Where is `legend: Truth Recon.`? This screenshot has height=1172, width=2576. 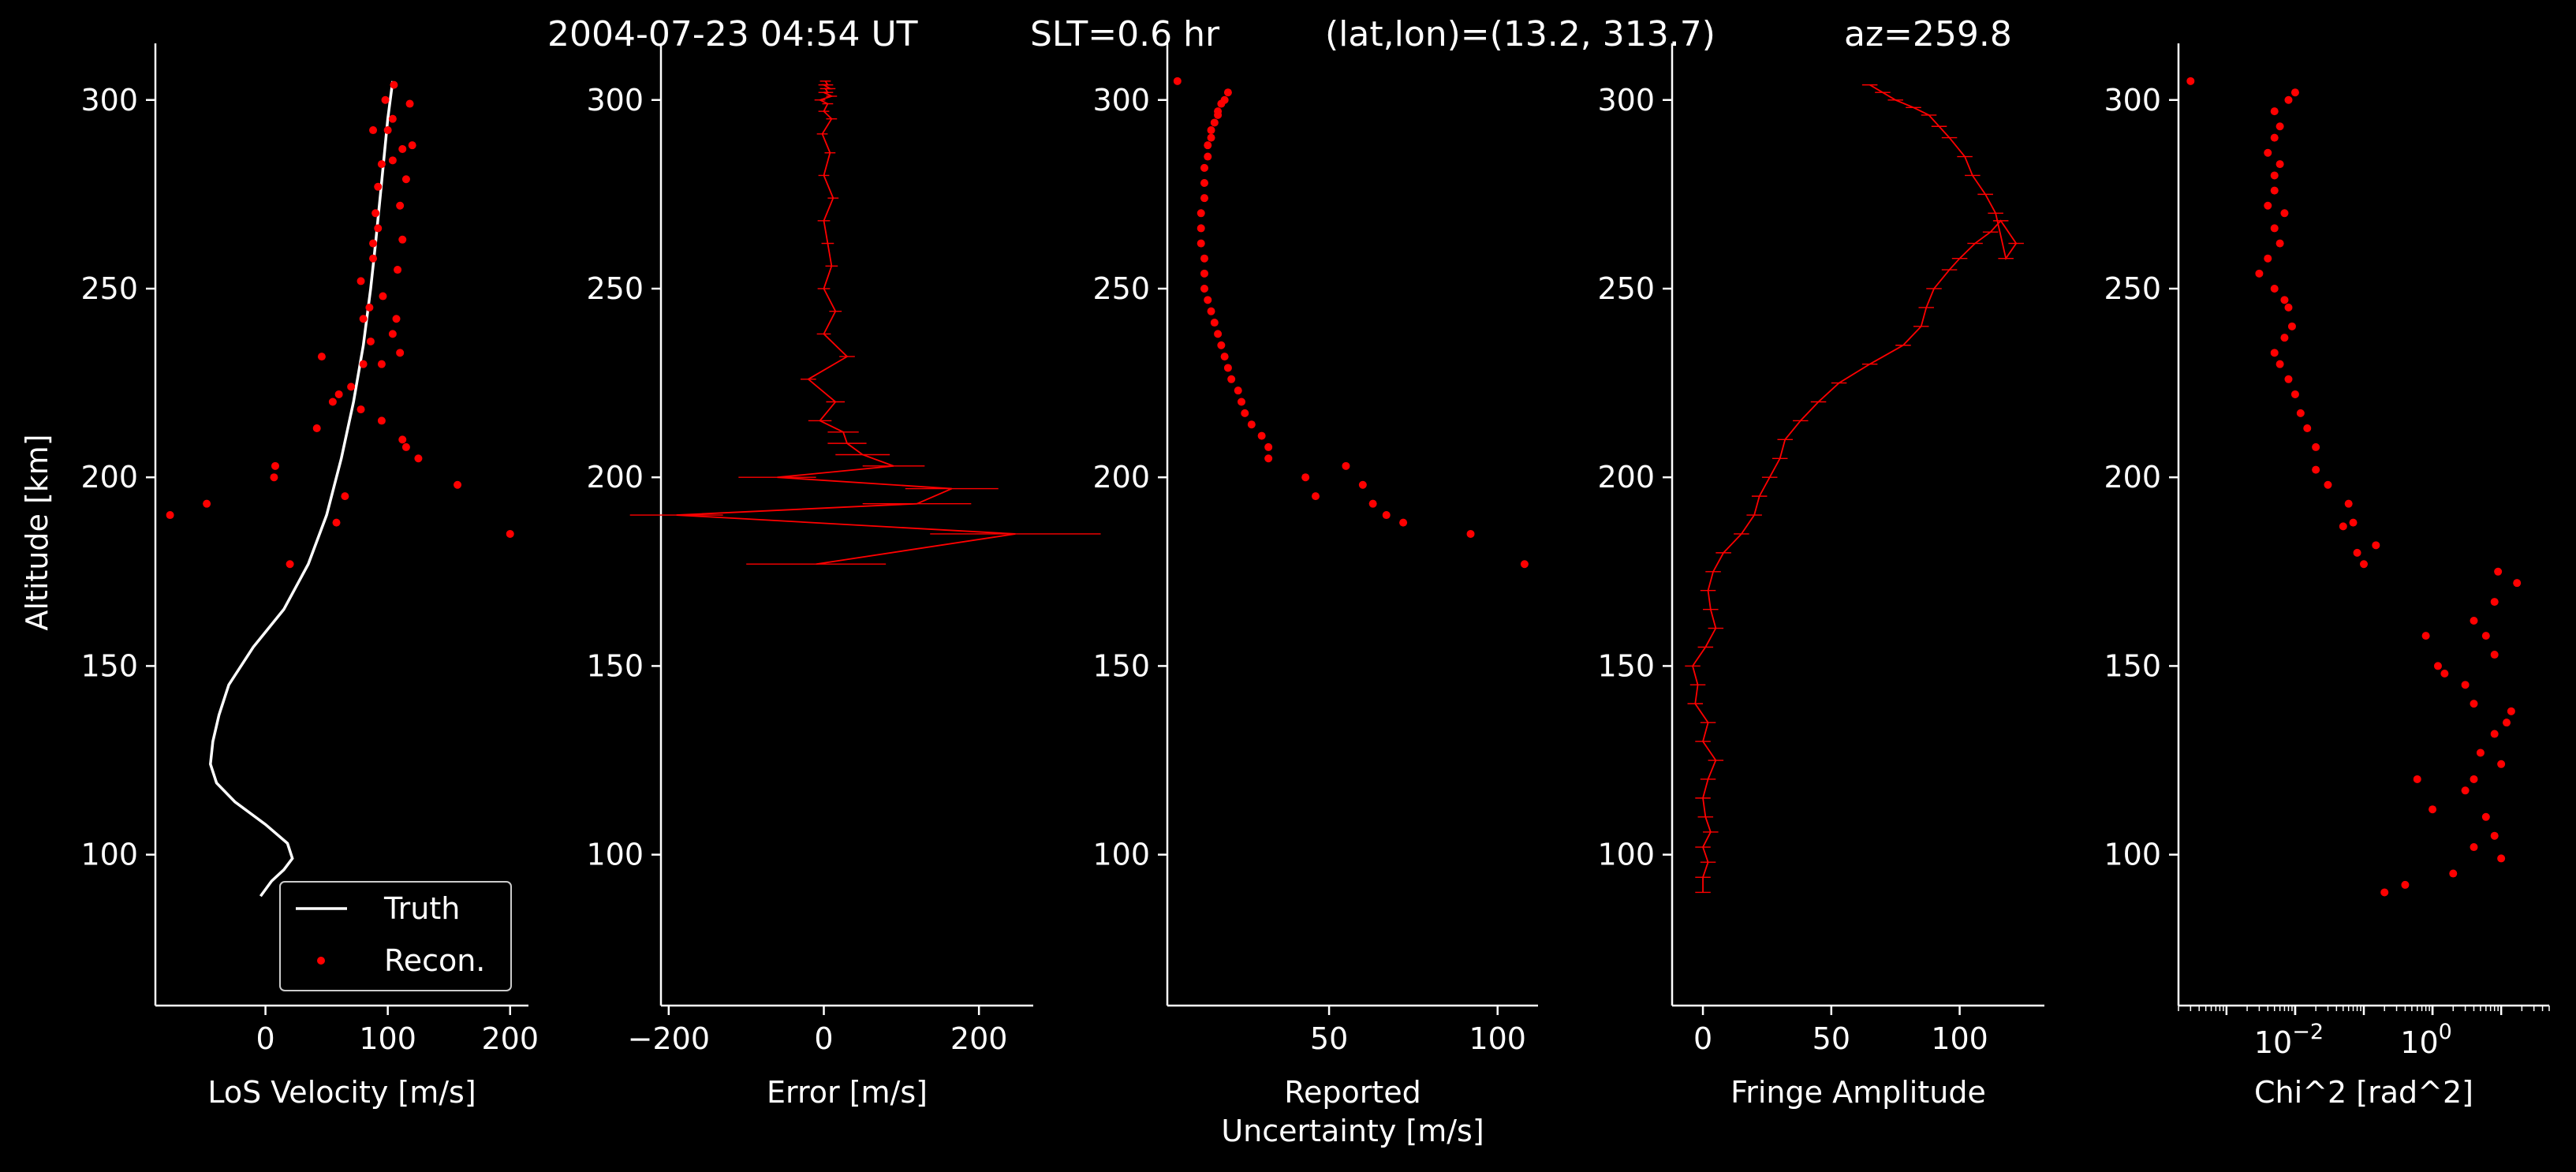
legend: Truth Recon. is located at coordinates (395, 936).